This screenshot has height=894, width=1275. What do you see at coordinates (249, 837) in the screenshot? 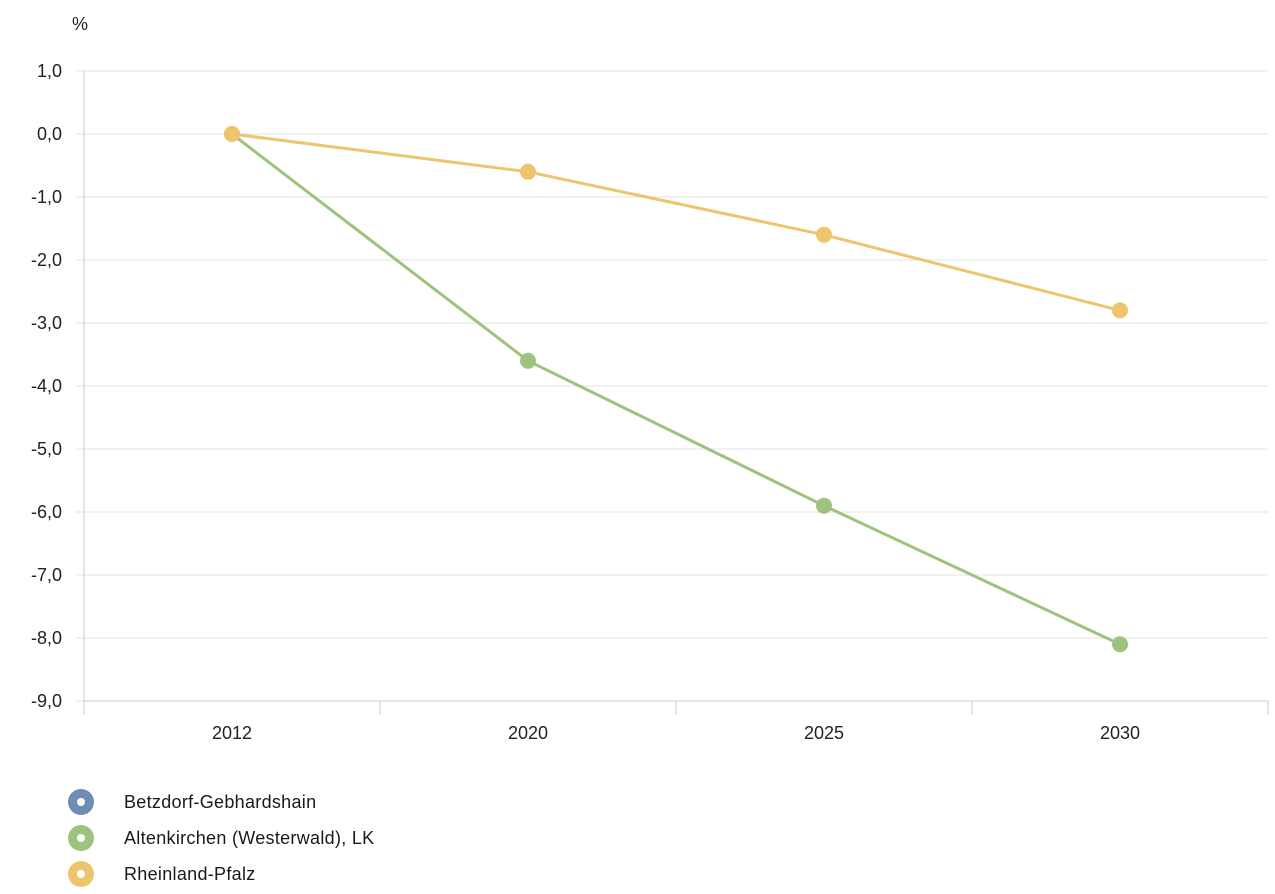
I see `legend-label: Altenkirchen (Westerwald), LK` at bounding box center [249, 837].